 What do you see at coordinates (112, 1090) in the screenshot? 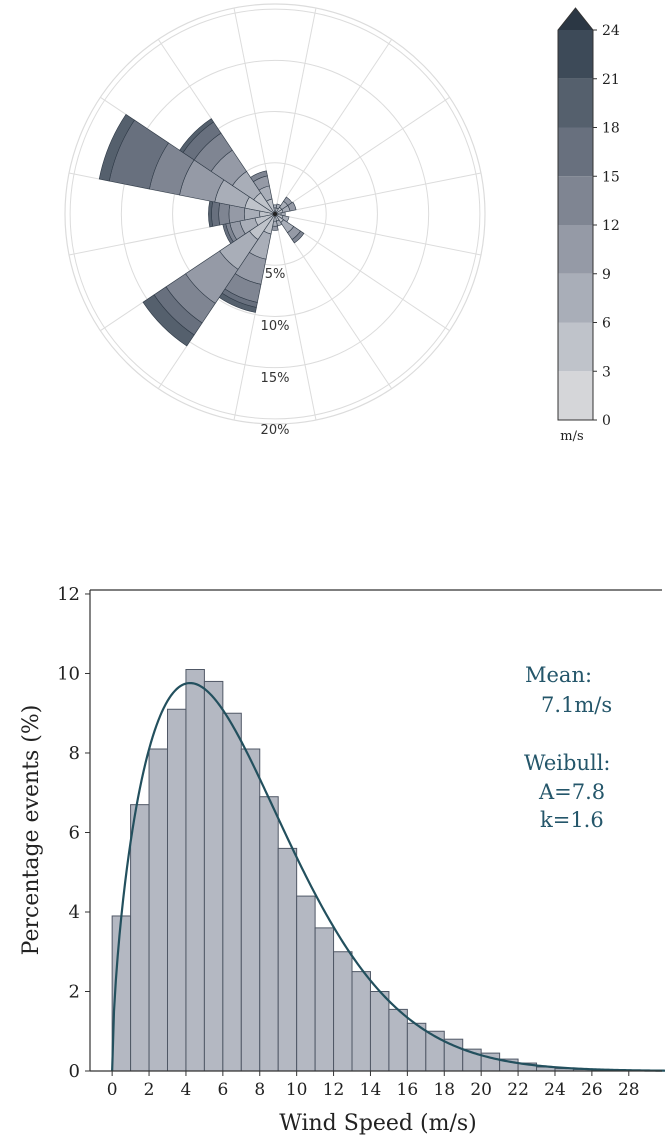
I see `x-tick-label: 0` at bounding box center [112, 1090].